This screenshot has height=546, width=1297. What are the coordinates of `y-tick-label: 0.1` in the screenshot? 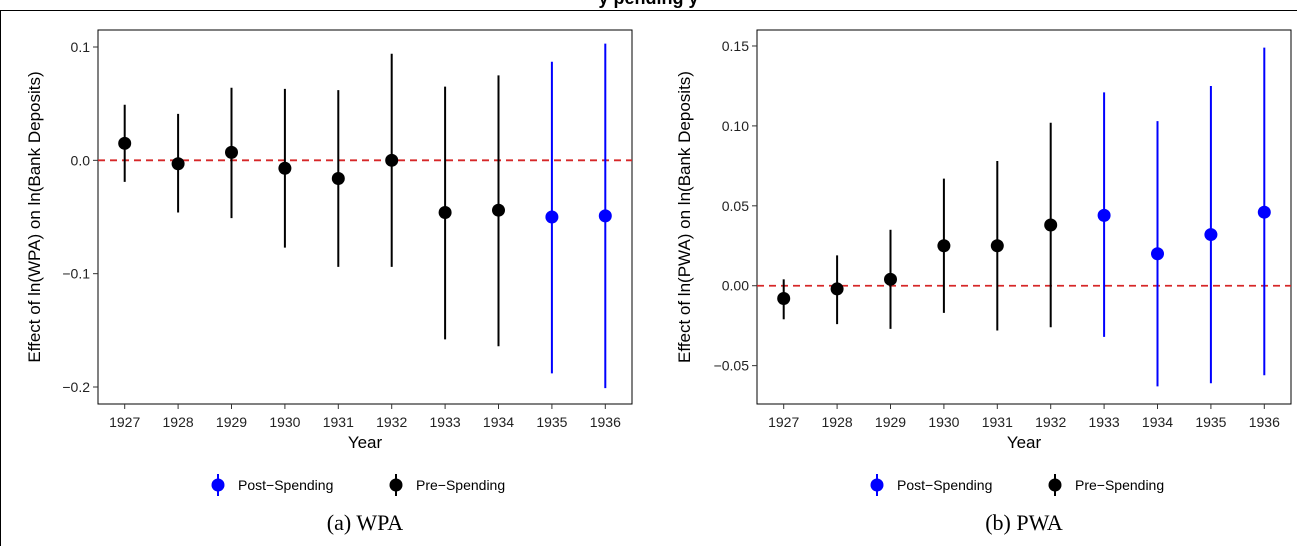 It's located at (81, 47).